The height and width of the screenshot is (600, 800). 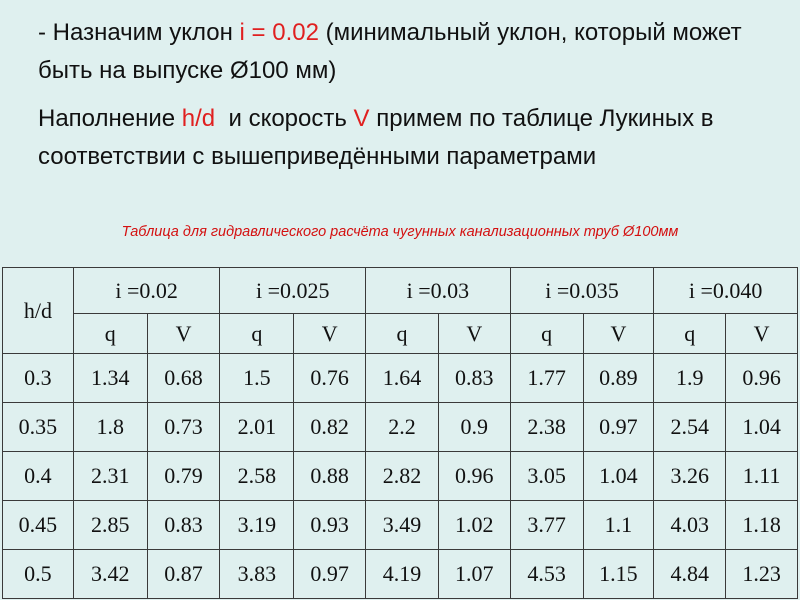 What do you see at coordinates (38, 574) in the screenshot?
I see `hd-cell: 0.5` at bounding box center [38, 574].